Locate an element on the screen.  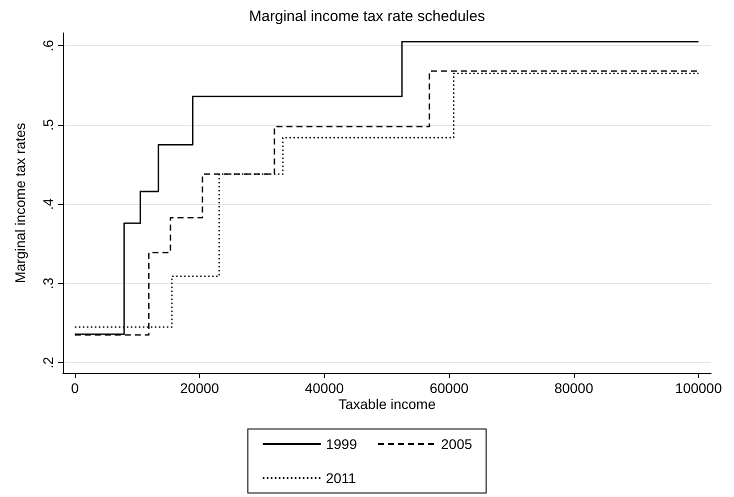
x-tick-label: 60000 is located at coordinates (449, 388).